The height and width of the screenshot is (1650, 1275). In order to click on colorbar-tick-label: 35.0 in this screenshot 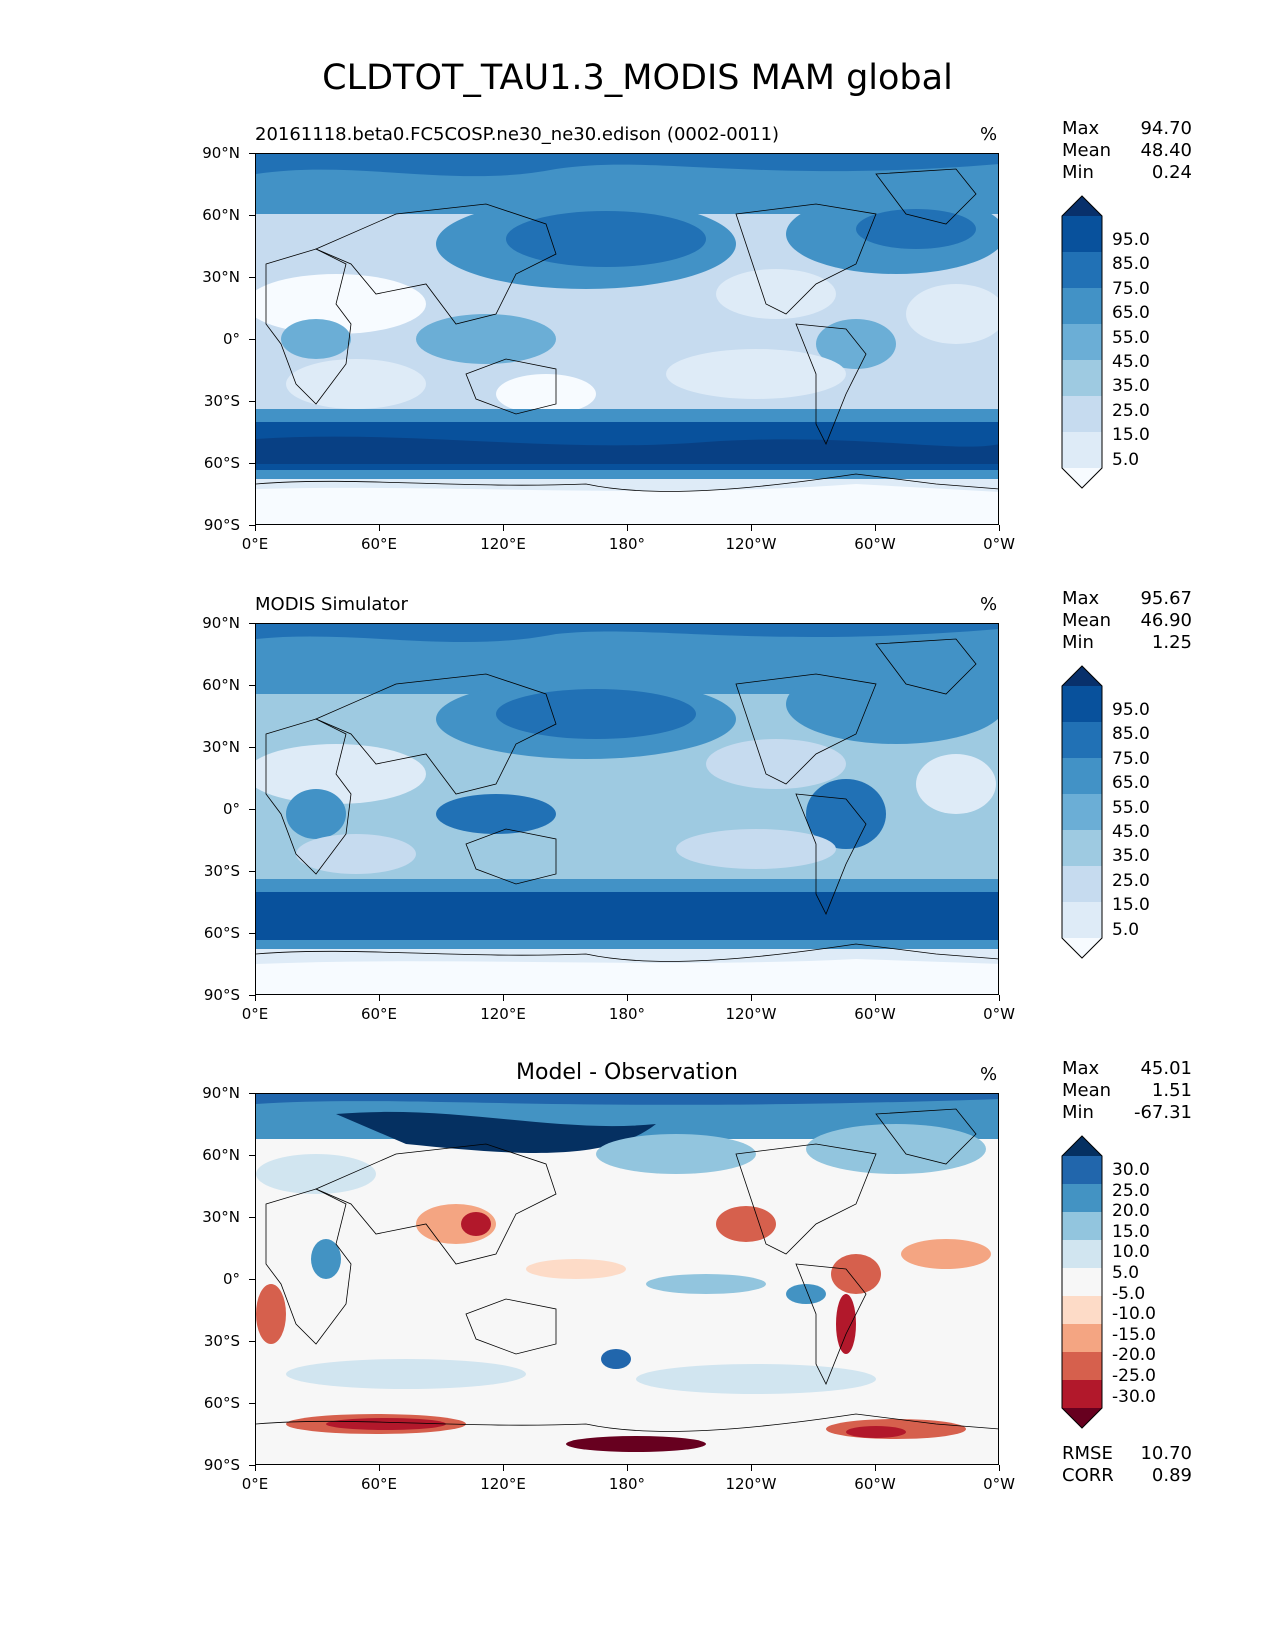, I will do `click(1131, 856)`.